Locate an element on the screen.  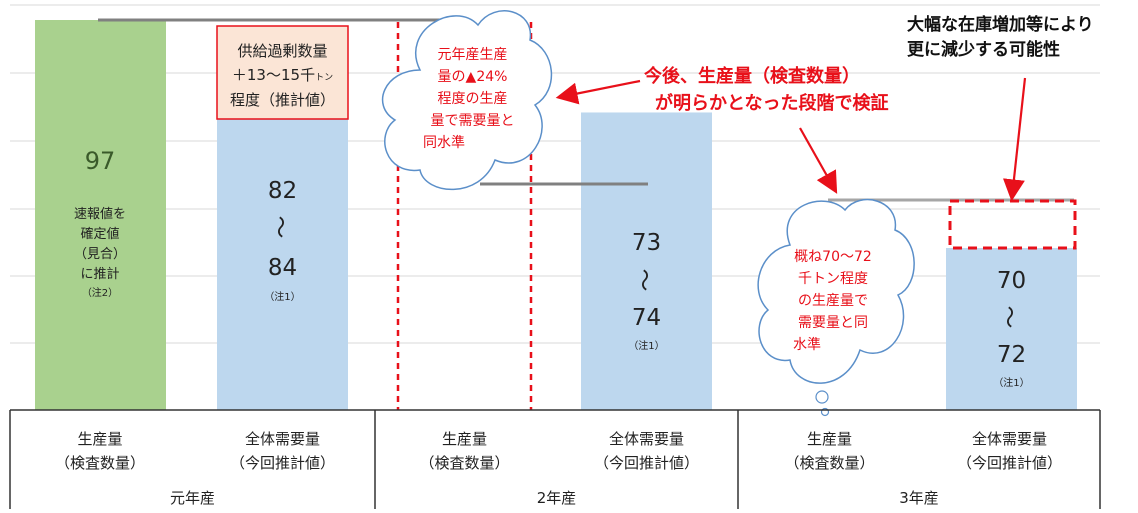
cloud3-line: 需要量と同 is located at coordinates (833, 323).